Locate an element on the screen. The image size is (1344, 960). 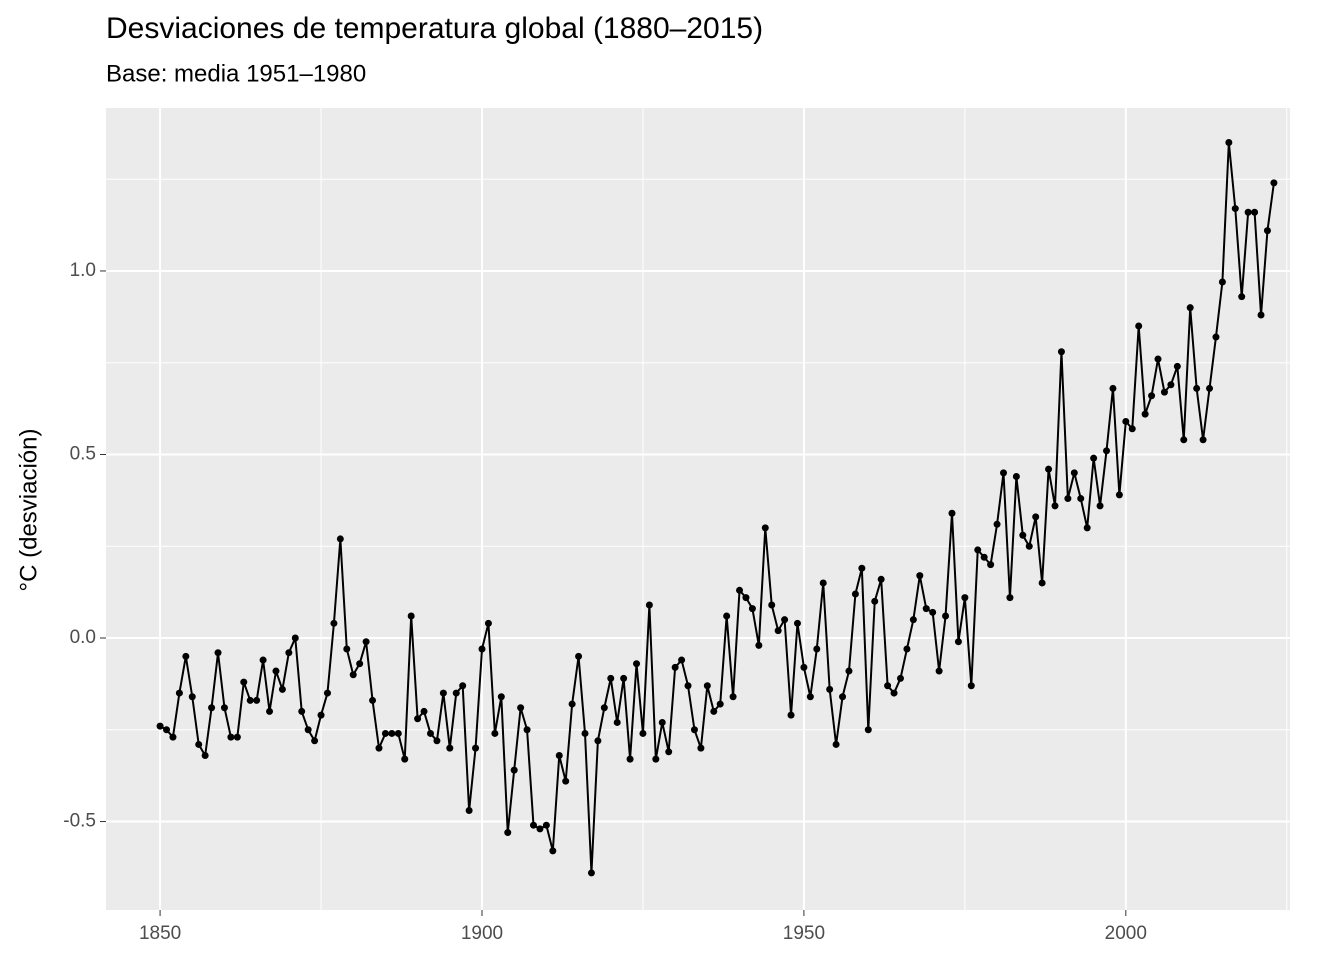
y-tick-label: 1.0 is located at coordinates (83, 270).